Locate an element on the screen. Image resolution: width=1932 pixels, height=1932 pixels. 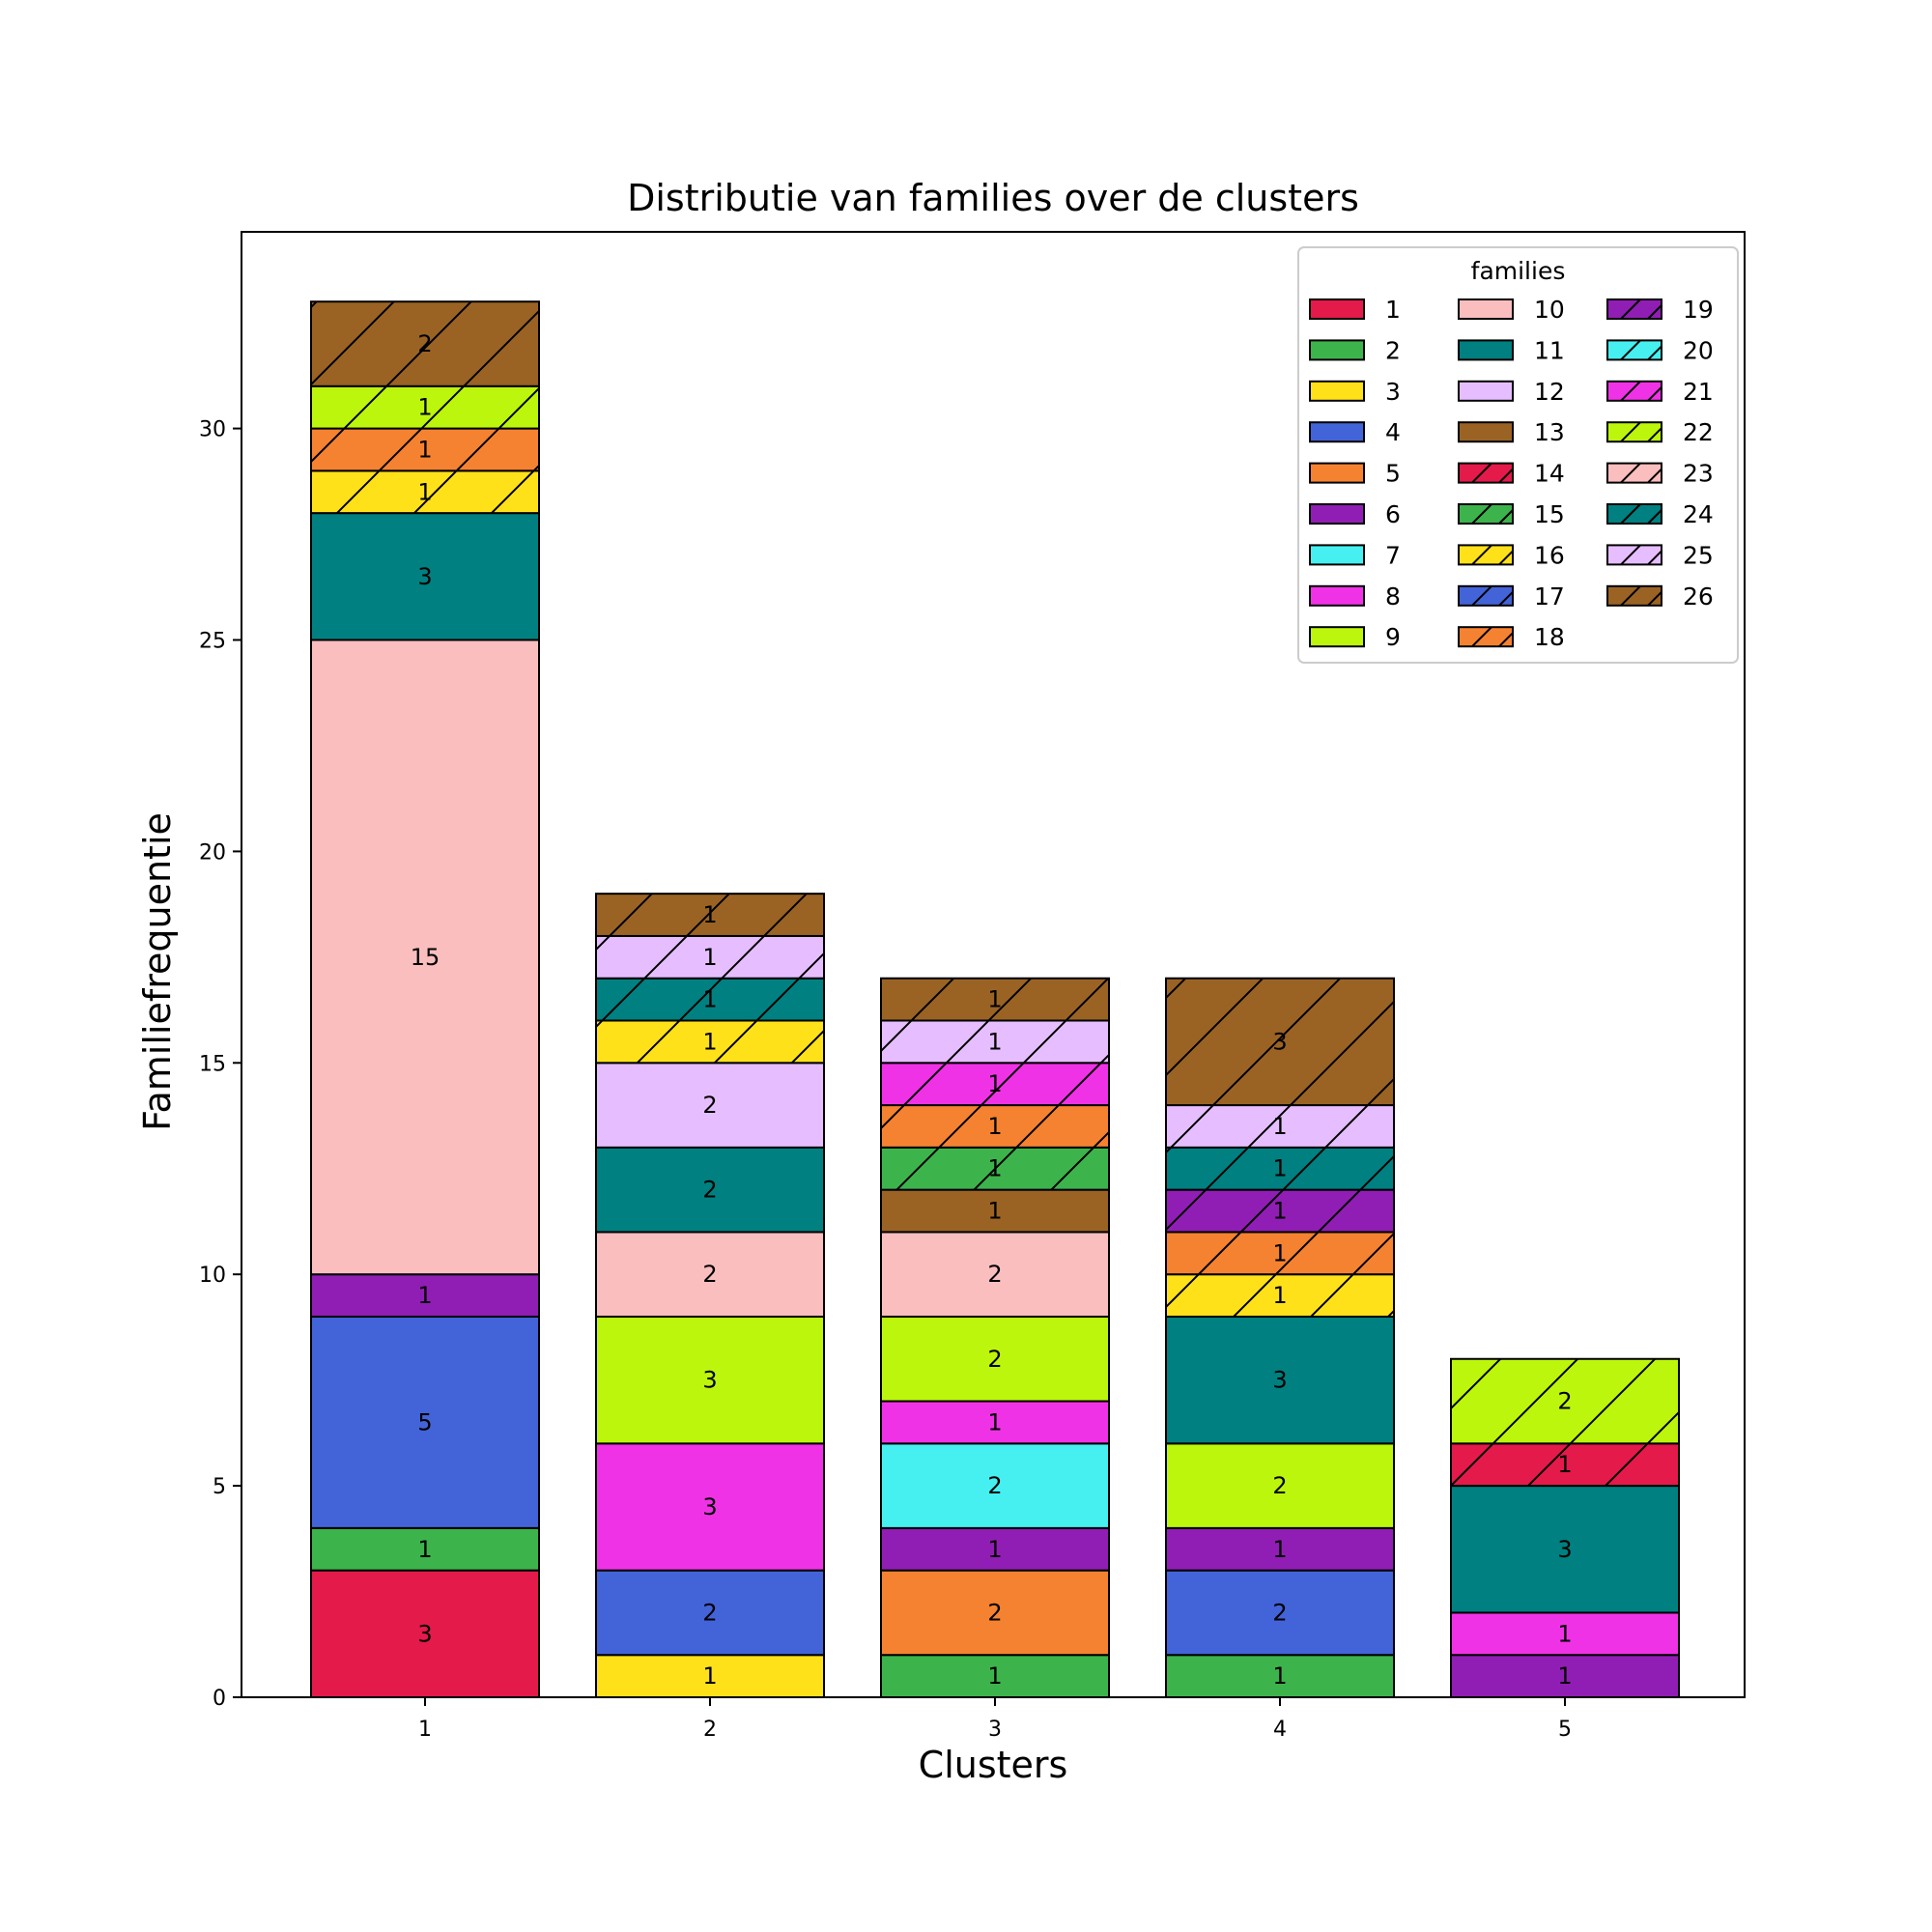
bar-value-label: 5 is located at coordinates (424, 1421).